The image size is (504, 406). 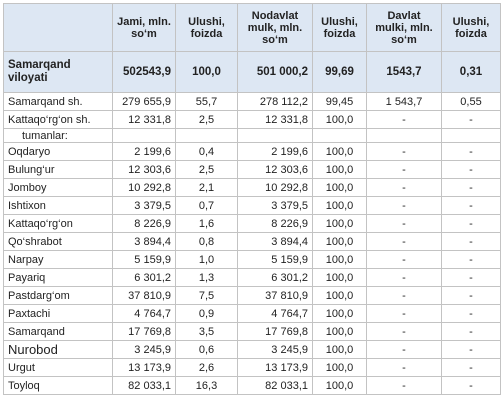 I want to click on table-cell: 1 543,7, so click(x=404, y=101).